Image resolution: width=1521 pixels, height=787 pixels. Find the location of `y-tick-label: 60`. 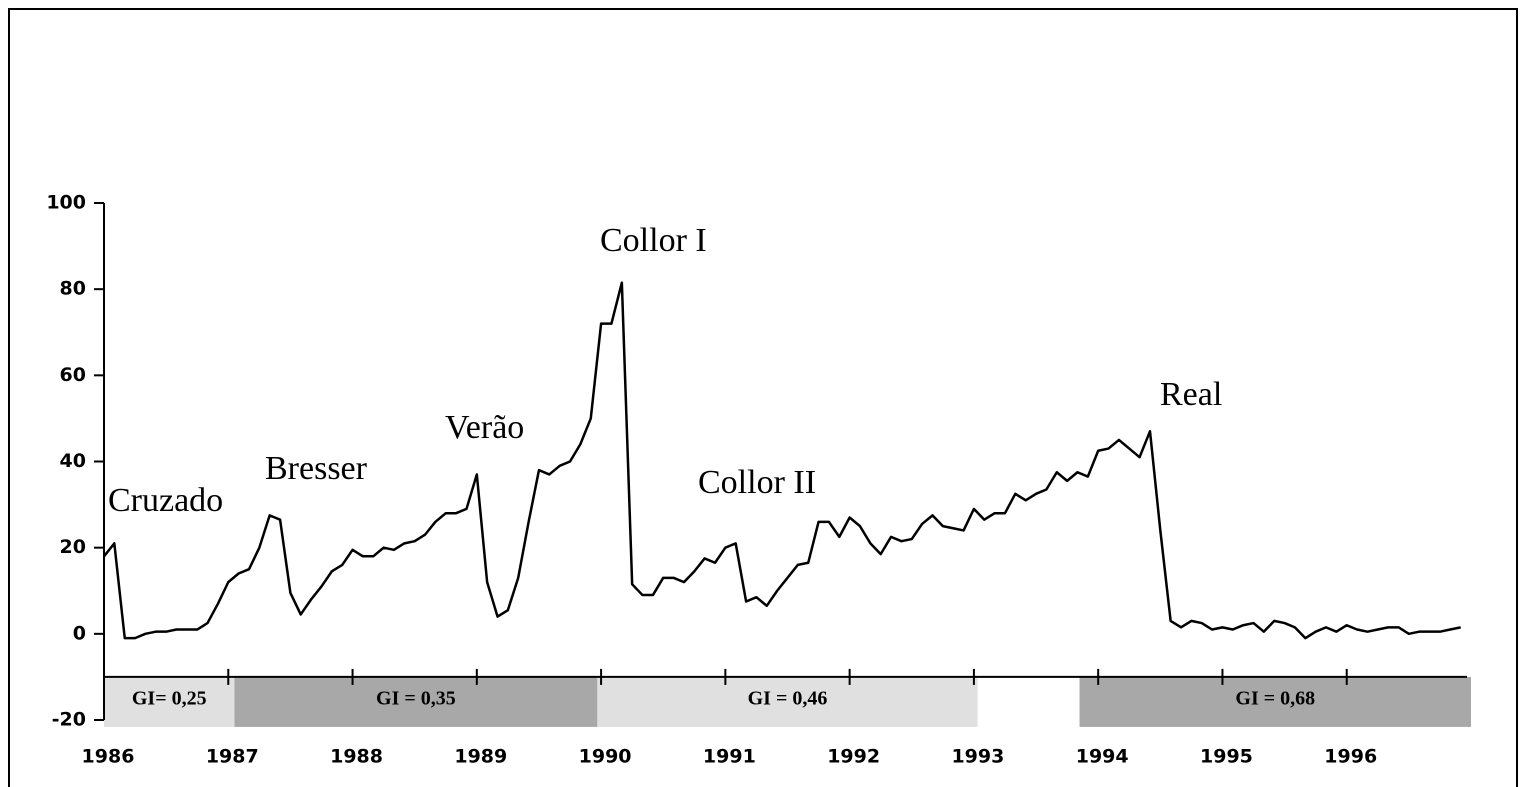

y-tick-label: 60 is located at coordinates (73, 375).